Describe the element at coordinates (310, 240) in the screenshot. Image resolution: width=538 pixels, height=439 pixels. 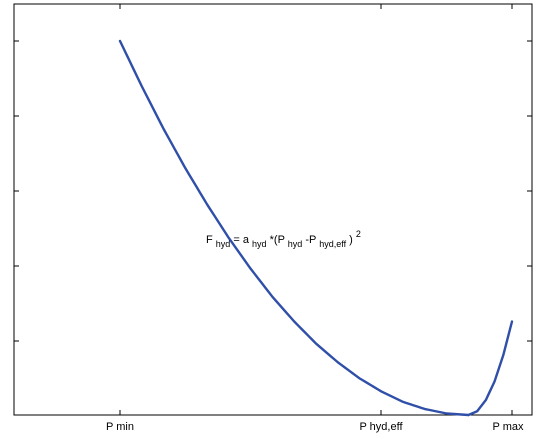
I see `formula-minus-p: -P` at that location.